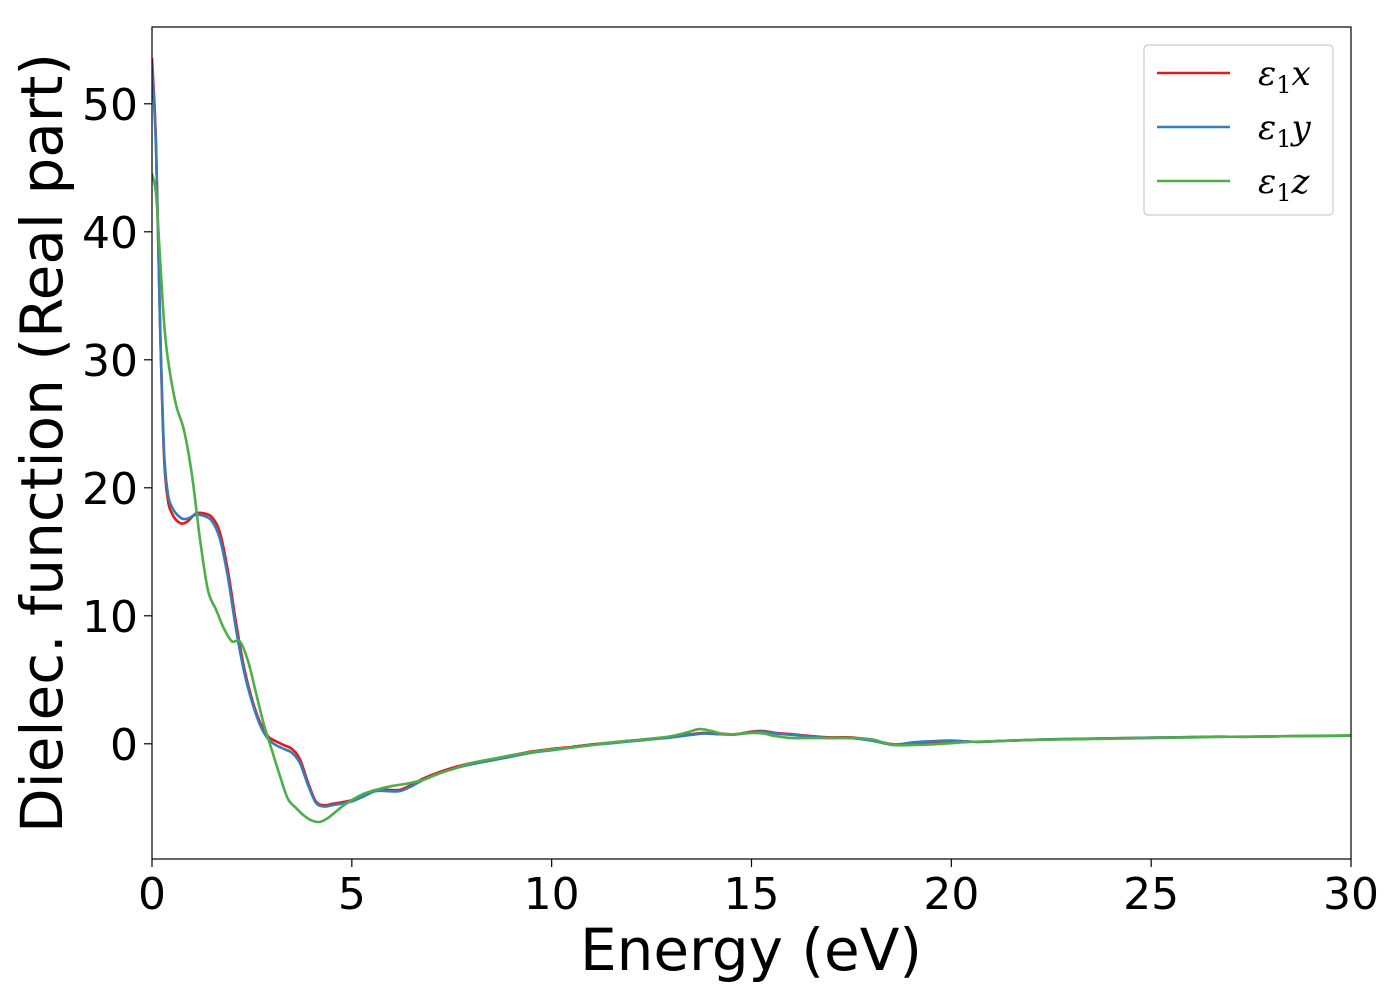 The image size is (1400, 1000). Describe the element at coordinates (110, 233) in the screenshot. I see `y-tick-label: 40` at that location.